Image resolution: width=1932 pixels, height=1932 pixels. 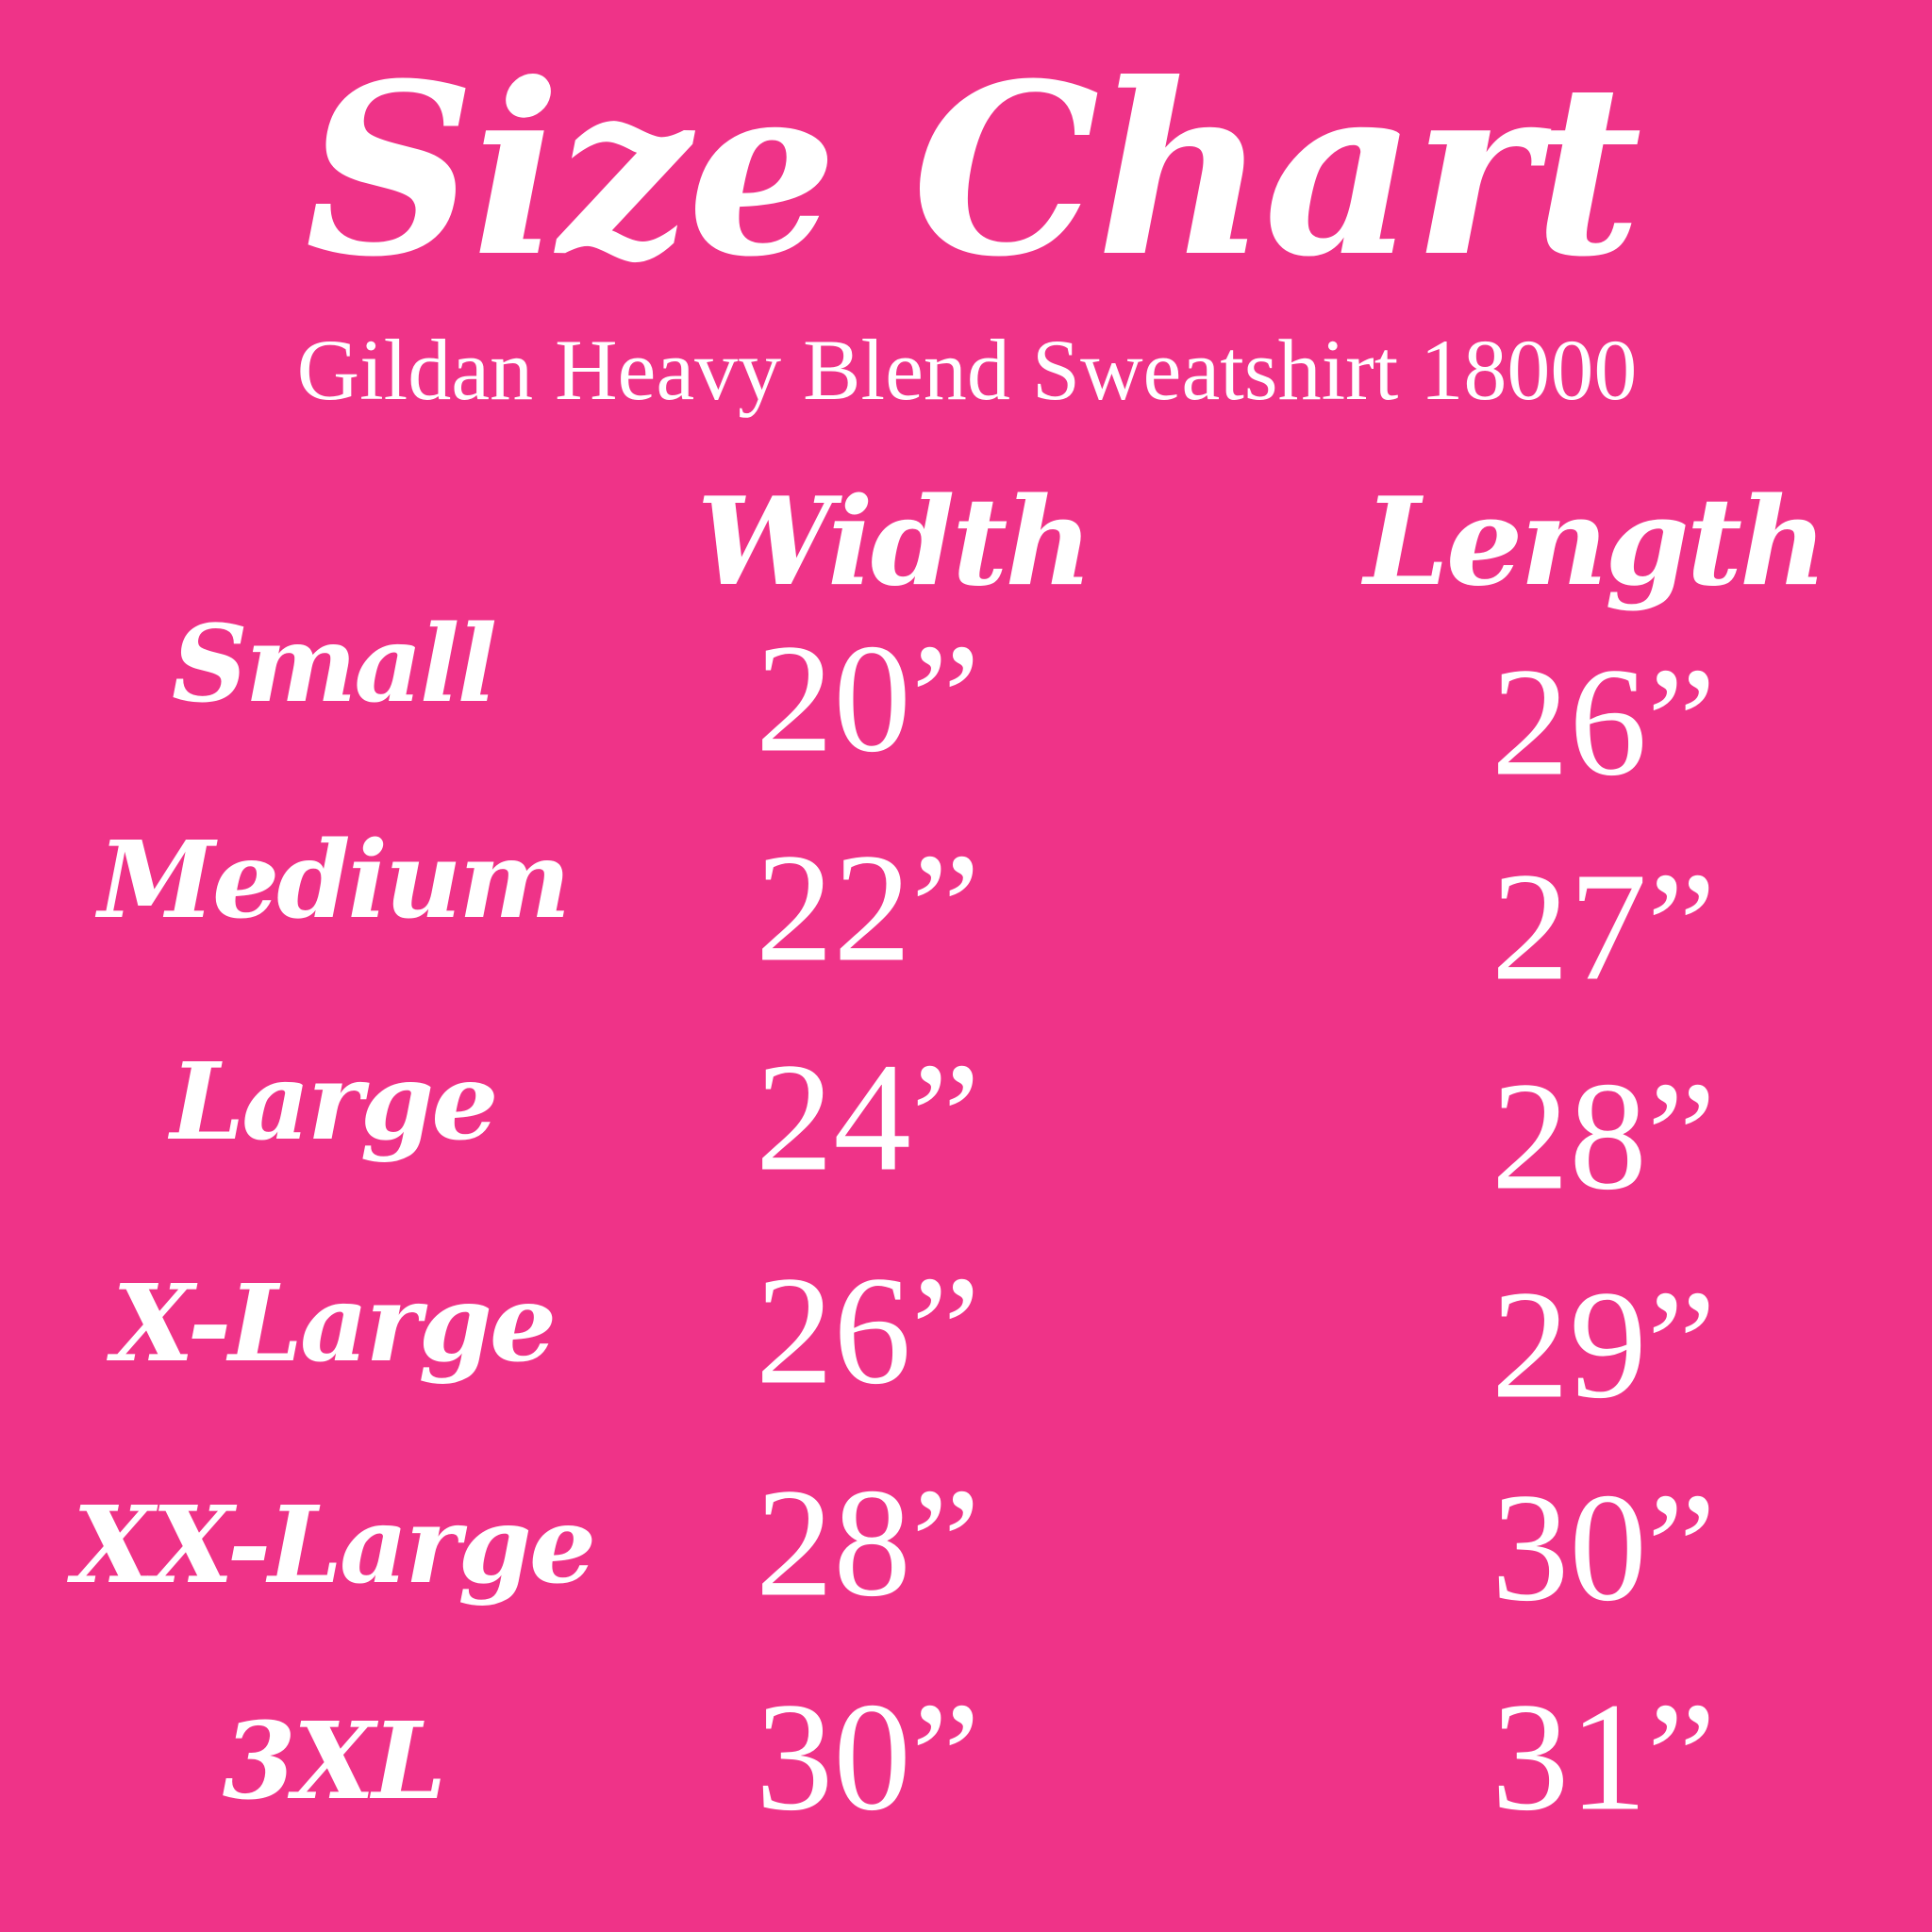 I want to click on length-value: 28”, so click(x=1604, y=1136).